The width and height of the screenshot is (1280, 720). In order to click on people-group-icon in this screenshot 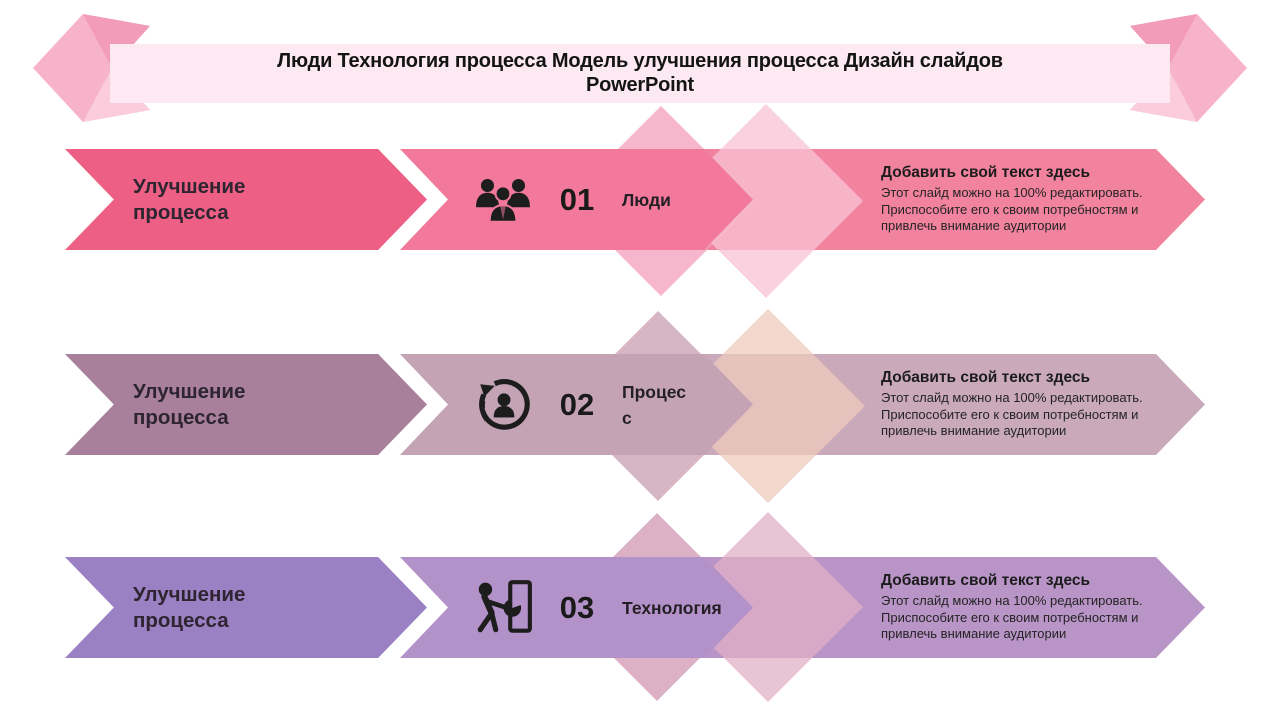, I will do `click(503, 199)`.